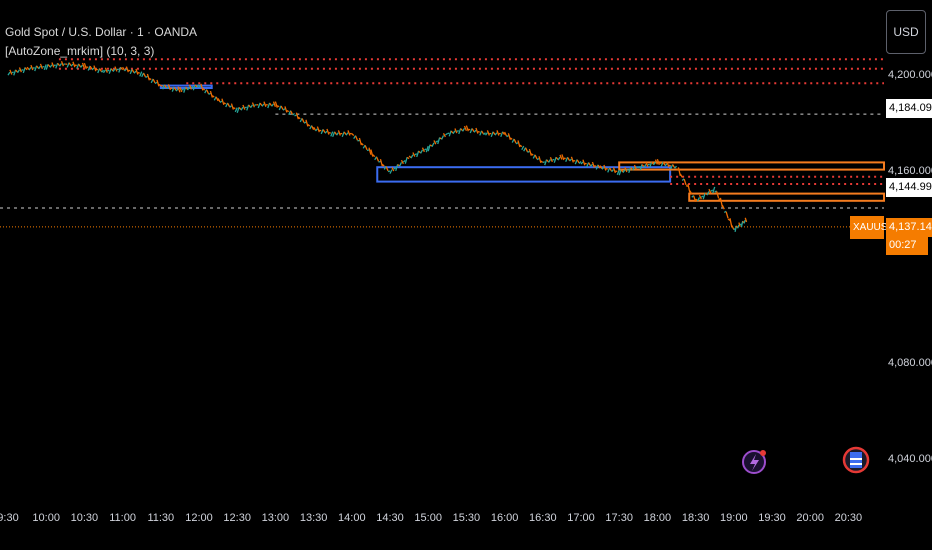 The image size is (932, 550). What do you see at coordinates (763, 453) in the screenshot?
I see `event-dot-icon` at bounding box center [763, 453].